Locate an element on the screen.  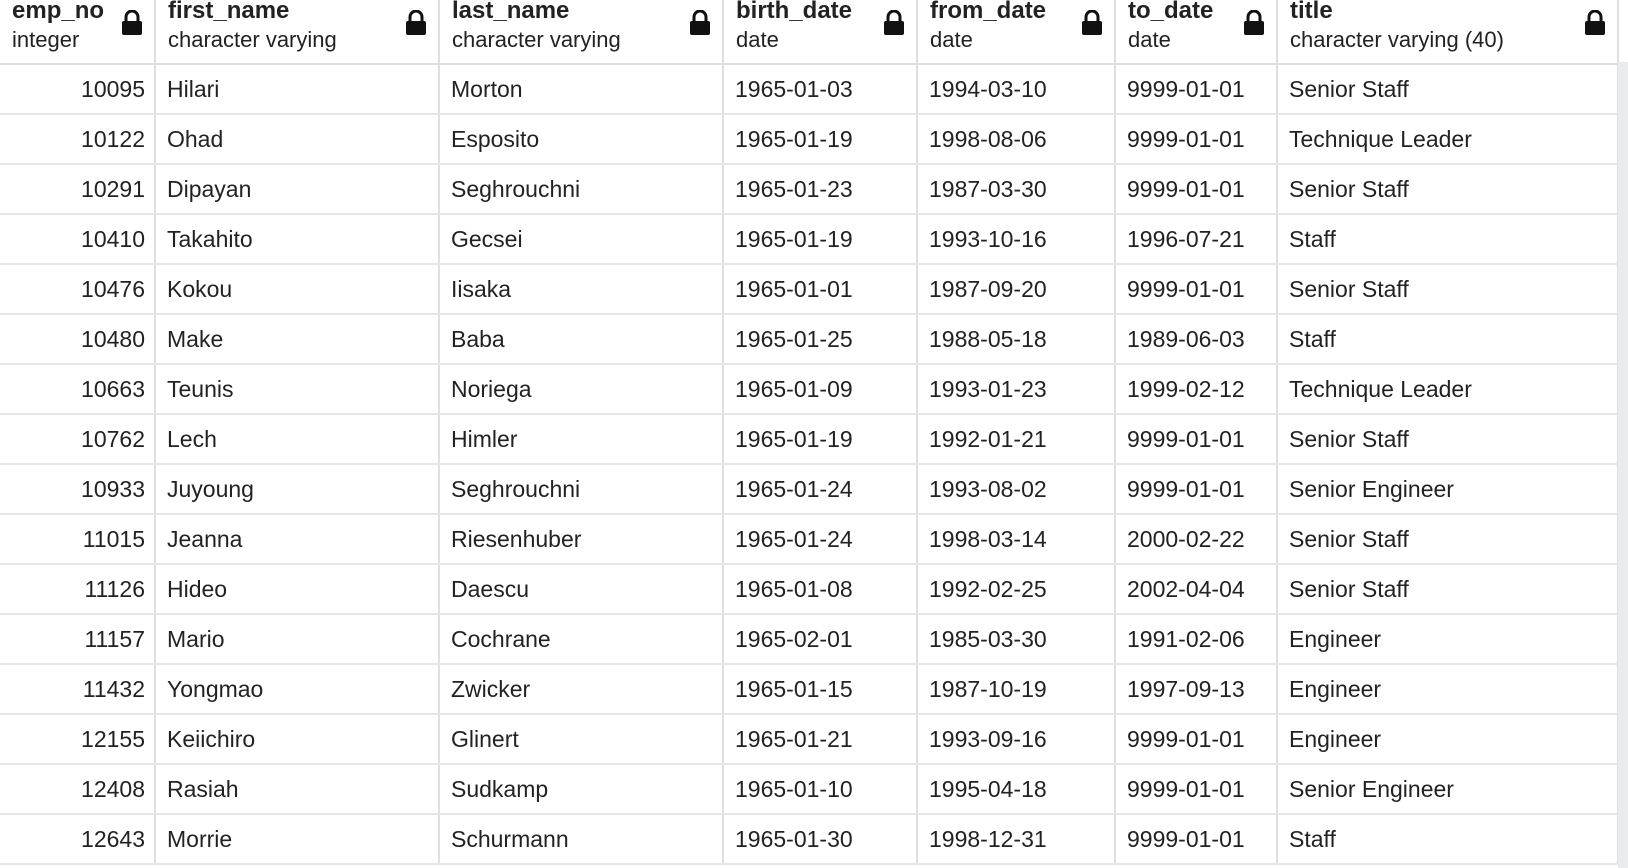
cell-title: Technique Leader is located at coordinates (1448, 389).